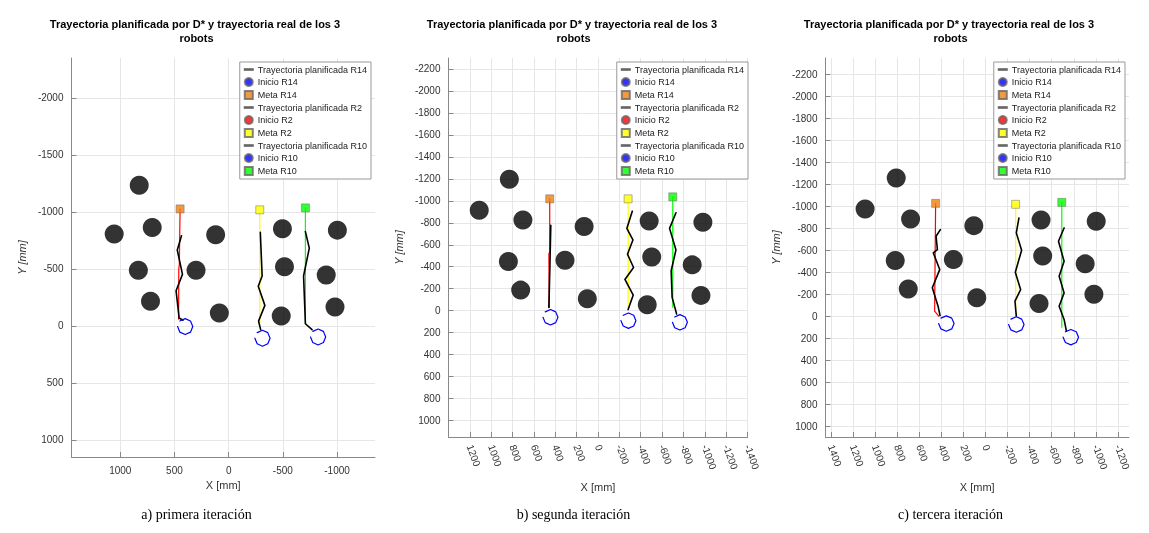 This screenshot has width=1149, height=533. I want to click on x-tick-label: 1400, so click(834, 456).